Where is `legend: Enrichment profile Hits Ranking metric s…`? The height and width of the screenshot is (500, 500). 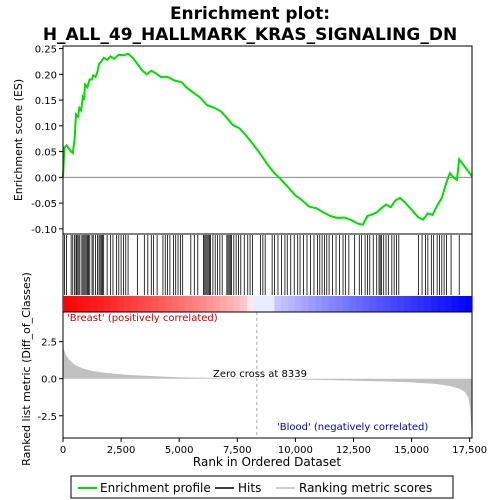 legend: Enrichment profile Hits Ranking metric s… is located at coordinates (262, 487).